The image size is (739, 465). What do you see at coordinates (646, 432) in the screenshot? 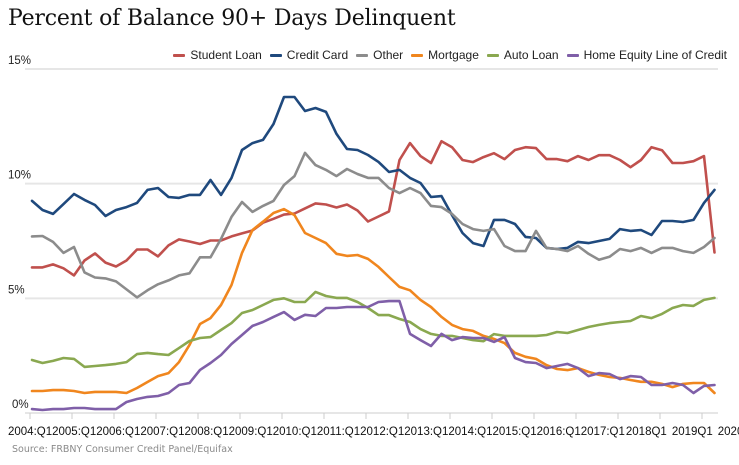
I see `x-tick-label: 2018Q1` at bounding box center [646, 432].